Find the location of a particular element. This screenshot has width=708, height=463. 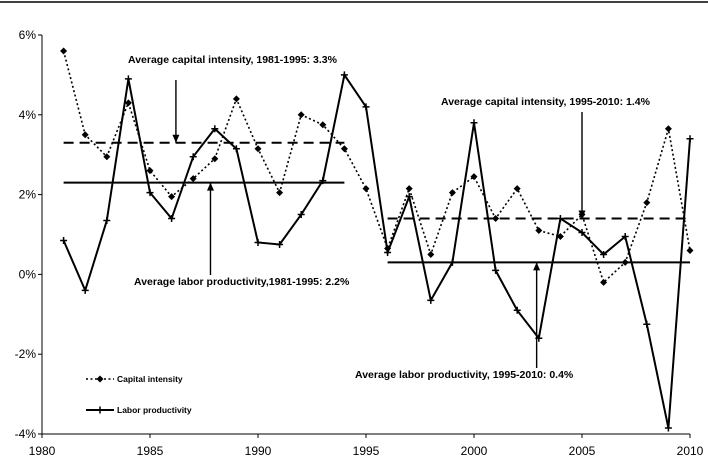

y-tick-label: 4% is located at coordinates (28, 115).